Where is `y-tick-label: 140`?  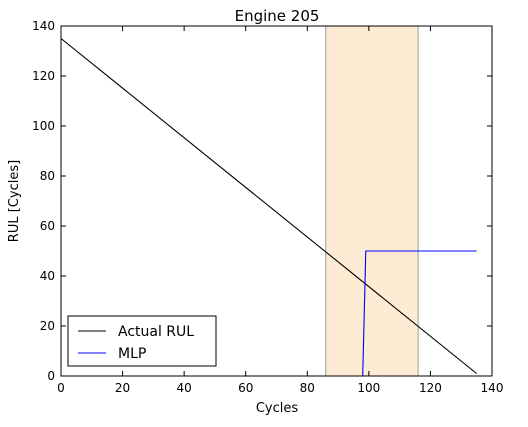
y-tick-label: 140 is located at coordinates (43, 26).